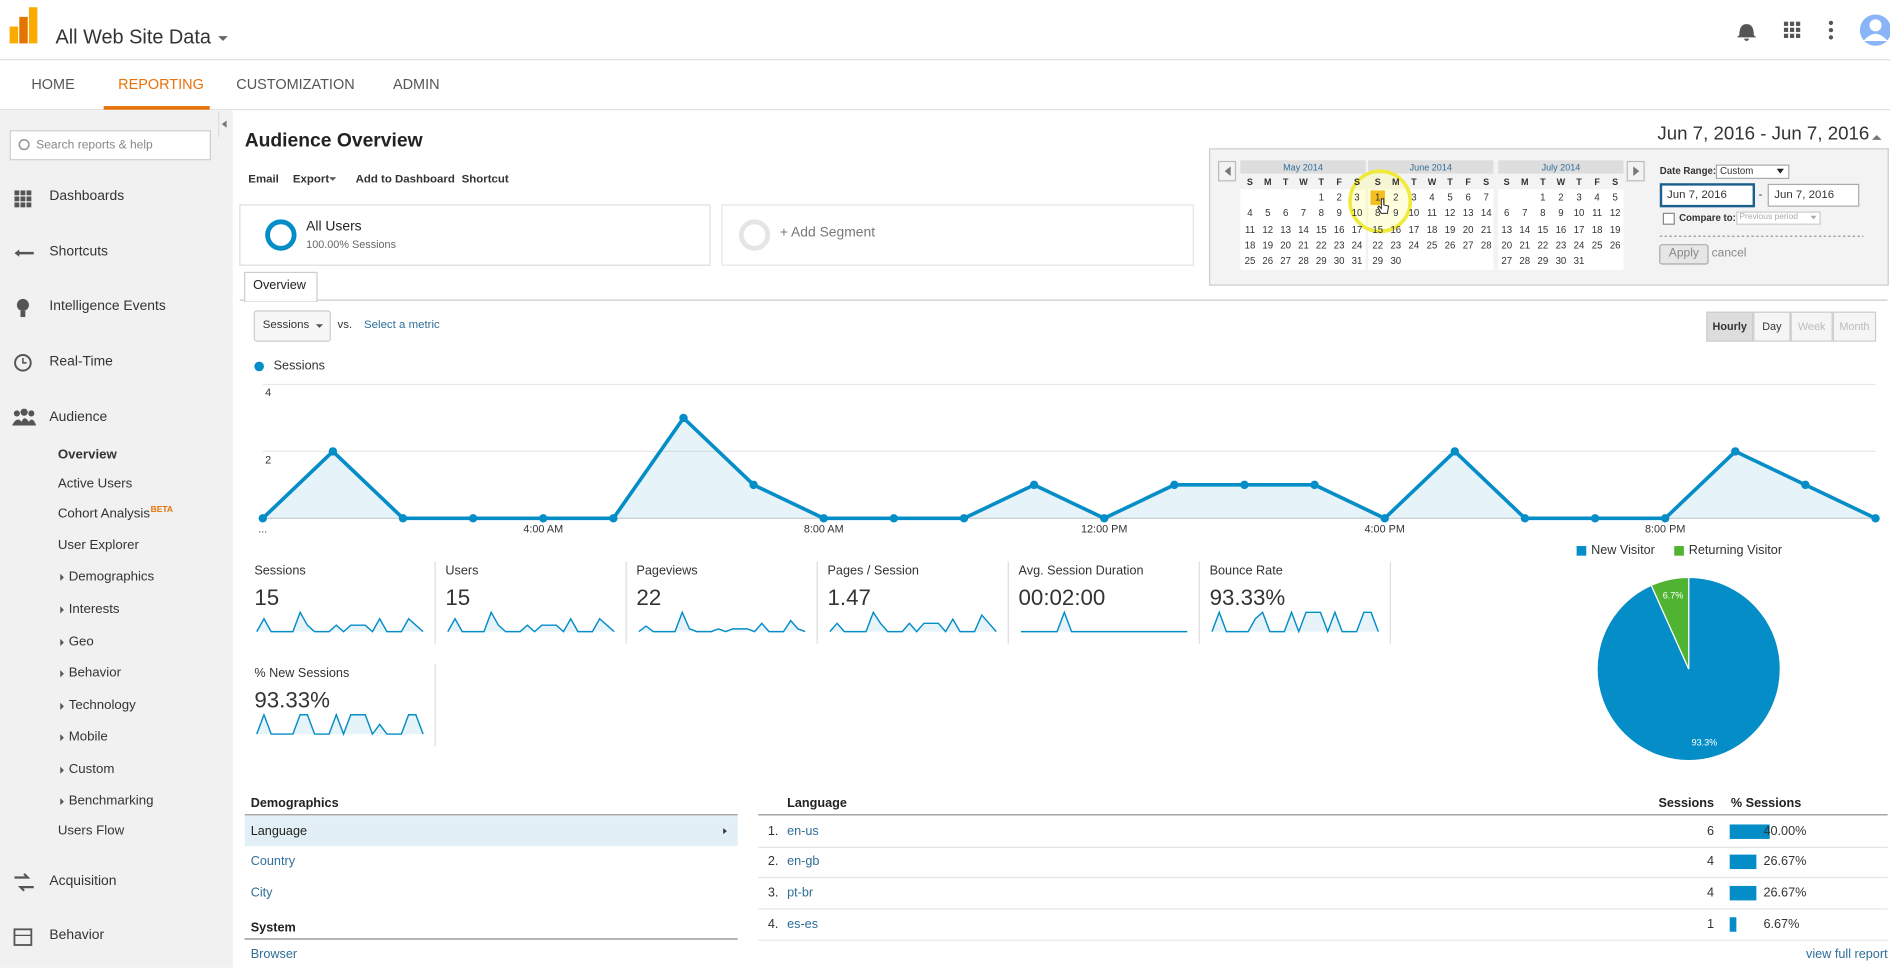  Describe the element at coordinates (81, 361) in the screenshot. I see `nav-item: Real-Time` at that location.